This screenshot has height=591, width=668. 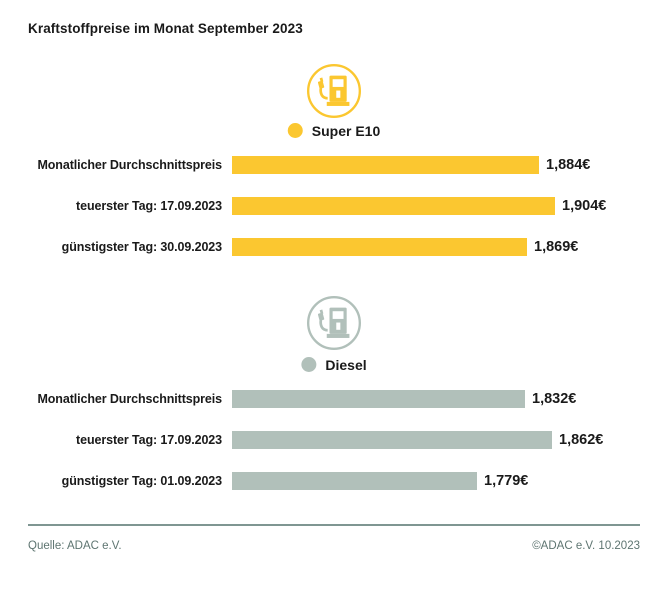 What do you see at coordinates (141, 481) in the screenshot?
I see `bar-category-label: günstigster Tag: 01.09.2023` at bounding box center [141, 481].